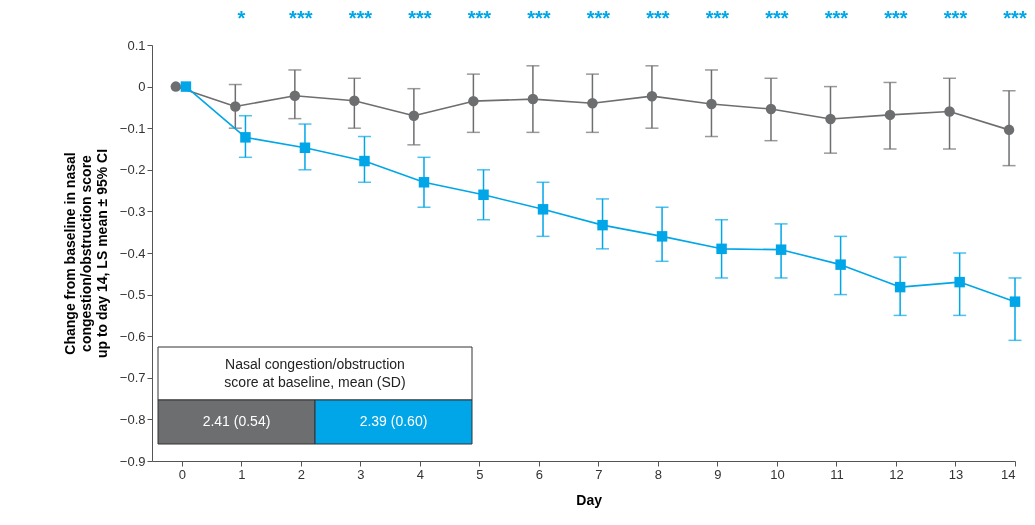 This screenshot has height=525, width=1035. Describe the element at coordinates (132, 253) in the screenshot. I see `y-tick-label: −0.4` at that location.